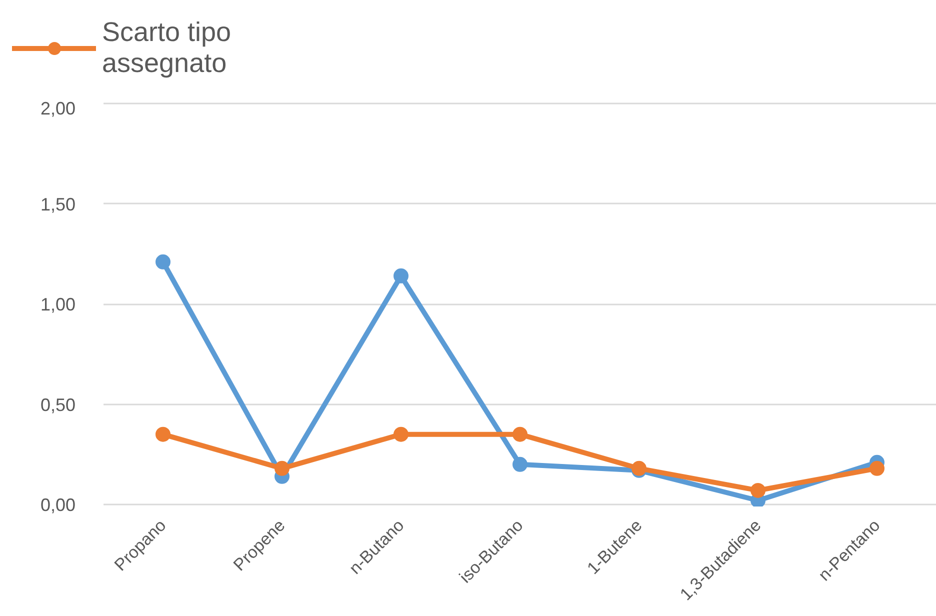 This screenshot has height=616, width=936. I want to click on legend-label: Scarto tipo assegnato, so click(167, 48).